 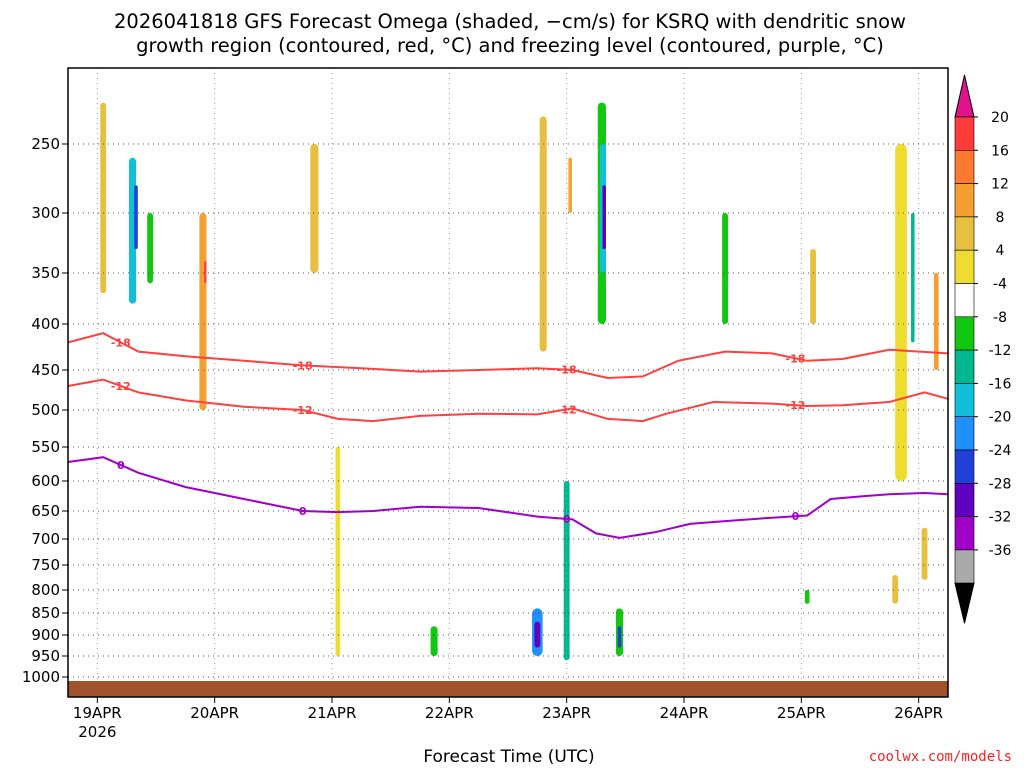 What do you see at coordinates (1000, 118) in the screenshot?
I see `colorbar-label-0: 20` at bounding box center [1000, 118].